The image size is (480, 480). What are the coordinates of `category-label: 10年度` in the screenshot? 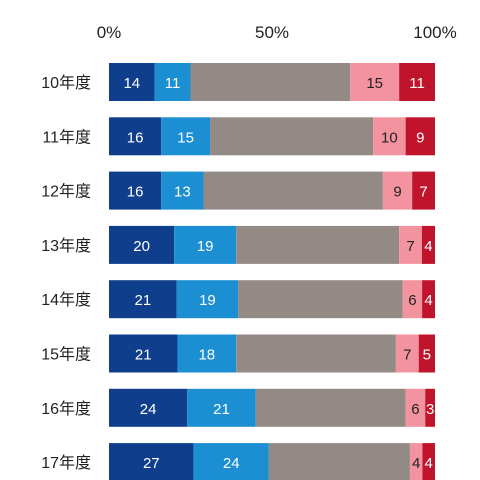 It's located at (66, 83).